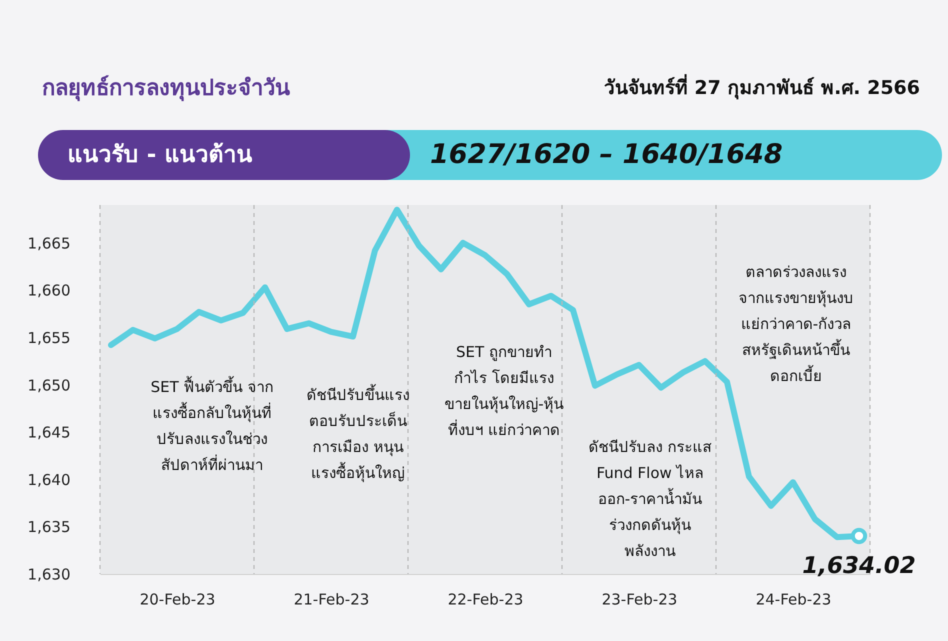  Describe the element at coordinates (358, 433) in the screenshot. I see `annotation: ดัชนีปรับขึ้นแรง ตอบรับประเด็น การเมือง หนุน แรงซื้อหุ้นใหญ่` at that location.